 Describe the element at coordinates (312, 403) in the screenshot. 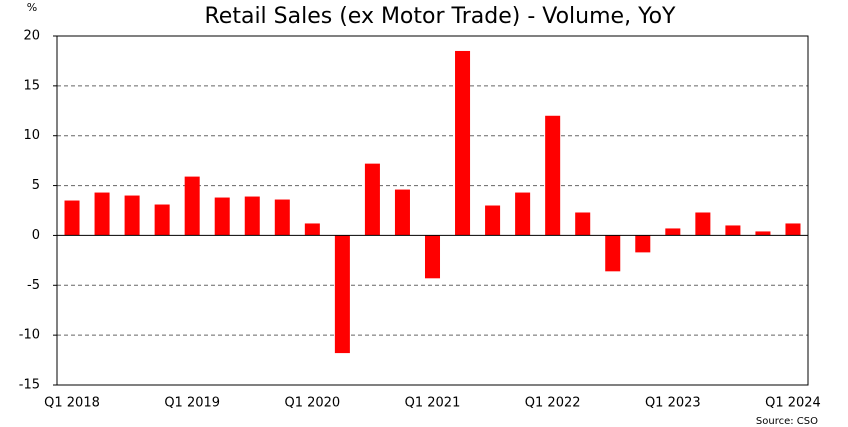

I see `x-tick-label: Q1 2020` at that location.